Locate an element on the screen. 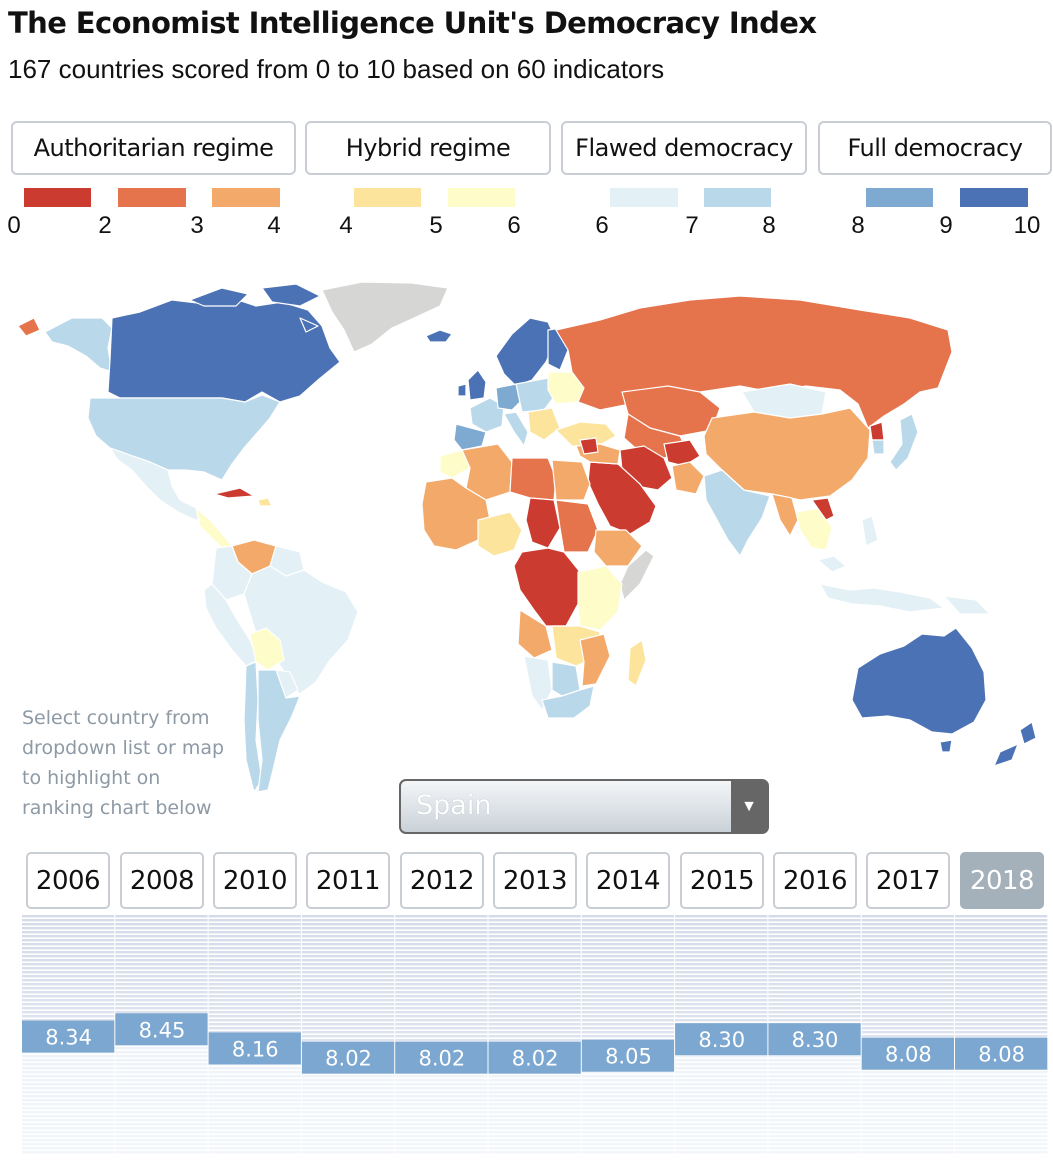 This screenshot has height=1160, width=1053. score-label-2010: 8.16 is located at coordinates (255, 1049).